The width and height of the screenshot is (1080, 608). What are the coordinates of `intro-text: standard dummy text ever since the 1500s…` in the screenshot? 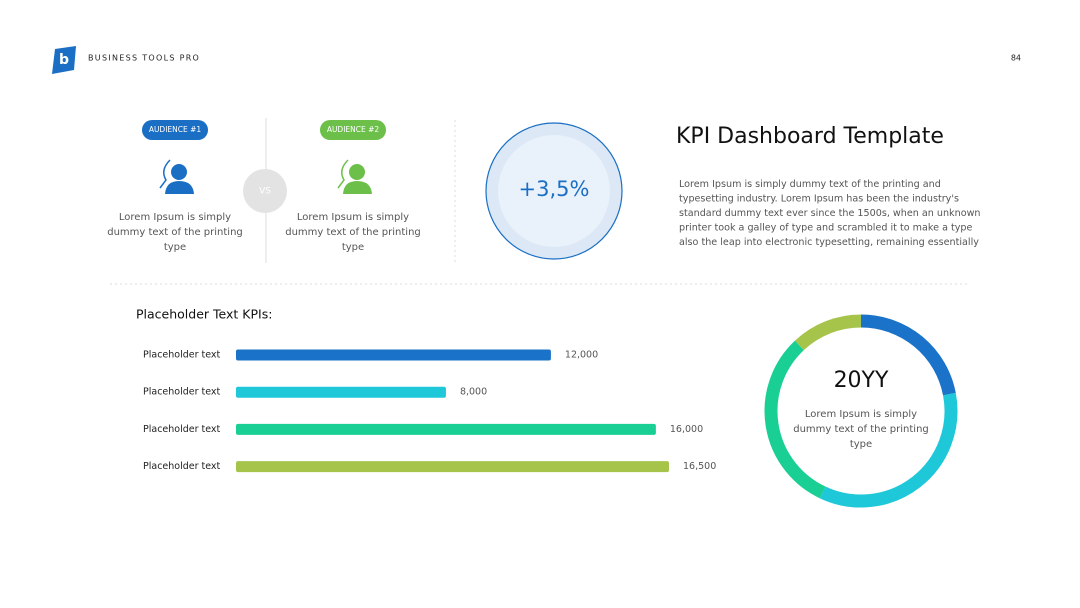 It's located at (830, 213).